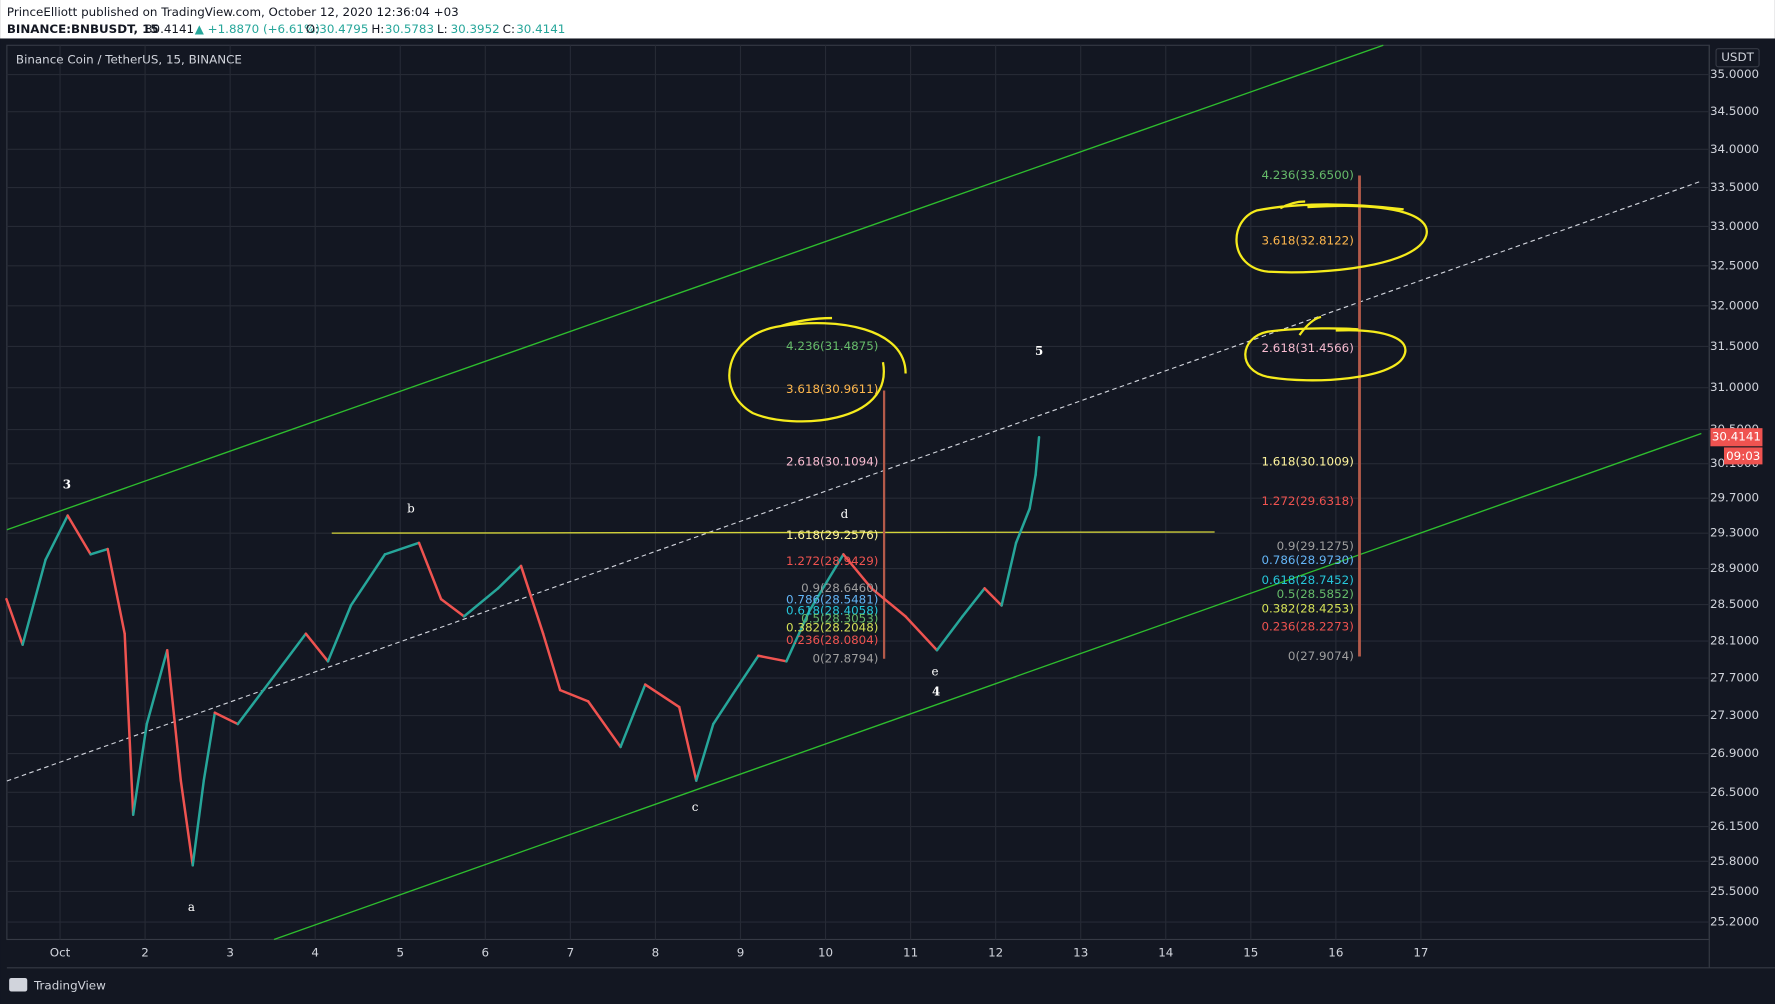 This screenshot has width=1775, height=1004. Describe the element at coordinates (1307, 501) in the screenshot. I see `fib-label: 1.272(29.6318)` at that location.